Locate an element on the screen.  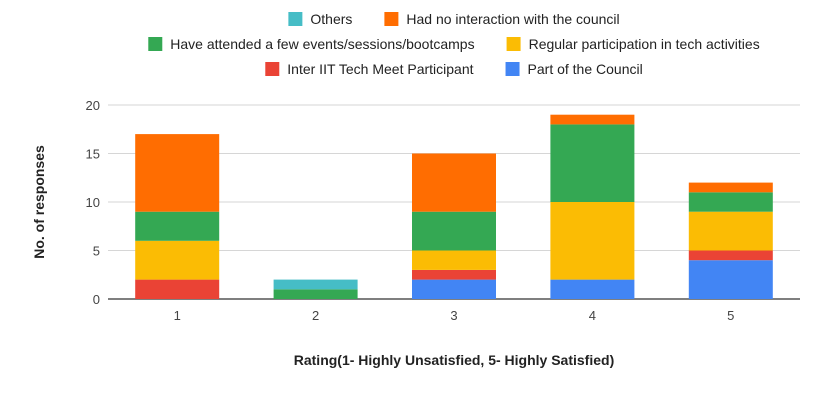
y-tick-label: 5 is located at coordinates (96, 251).